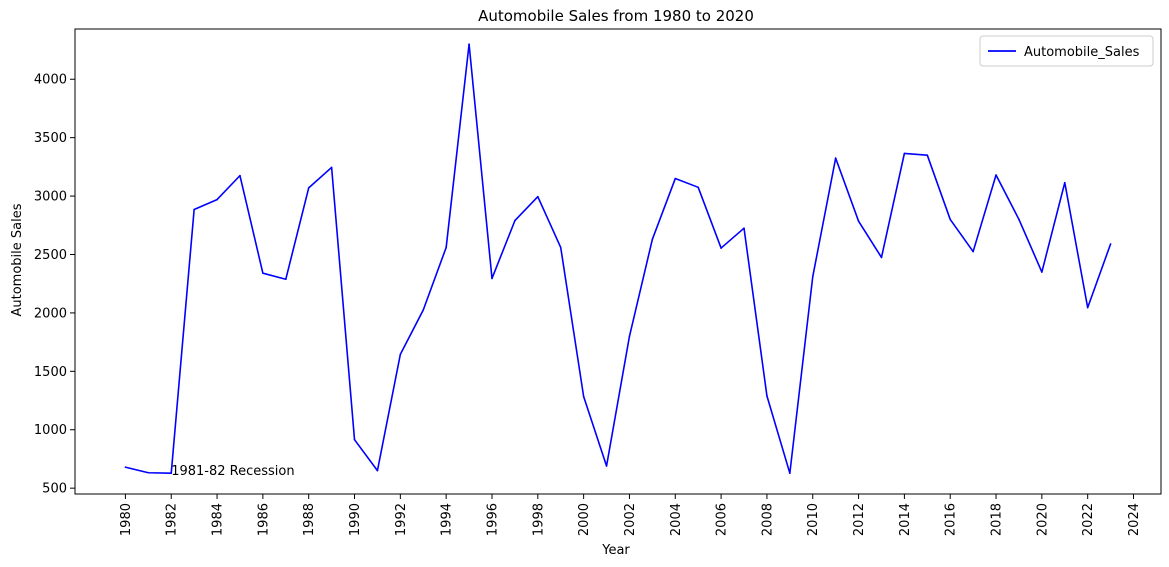 Image resolution: width=1169 pixels, height=567 pixels. Describe the element at coordinates (355, 519) in the screenshot. I see `x-tick-label: 1990` at that location.